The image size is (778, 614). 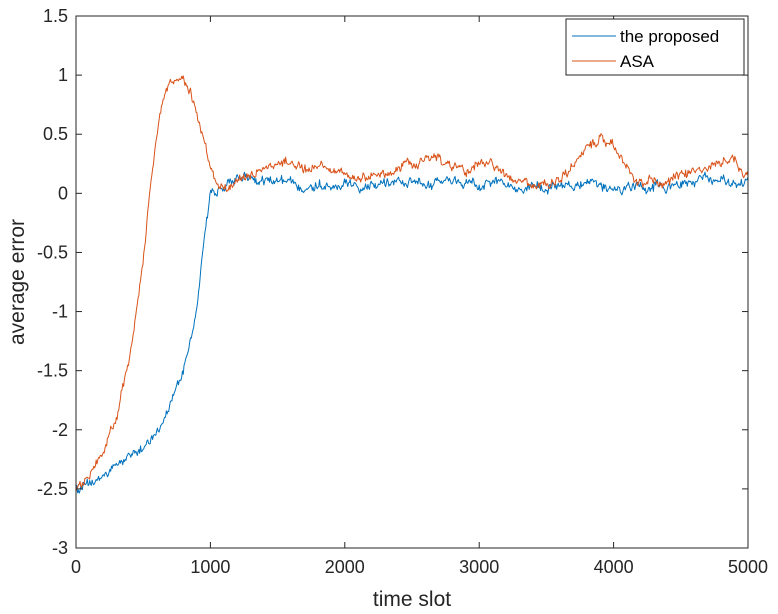 I want to click on legend-label-asa: ASA, so click(x=637, y=61).